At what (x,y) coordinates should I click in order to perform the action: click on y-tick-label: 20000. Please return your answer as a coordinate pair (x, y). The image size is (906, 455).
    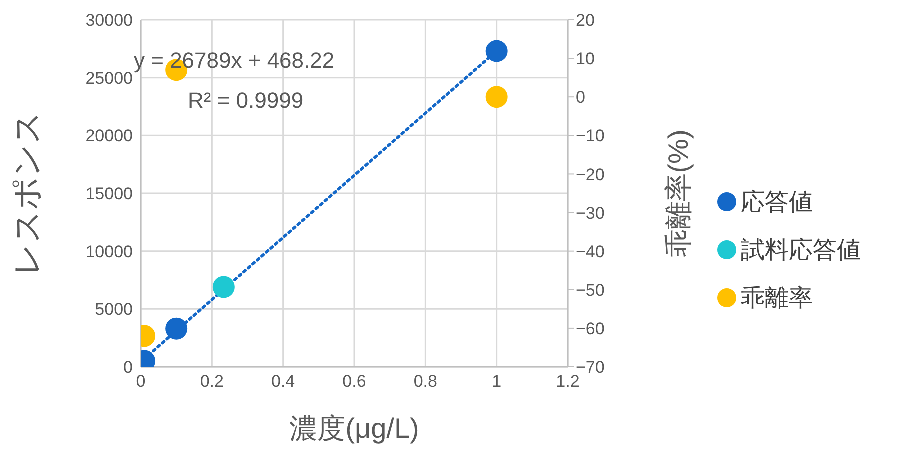
    Looking at the image, I should click on (109, 136).